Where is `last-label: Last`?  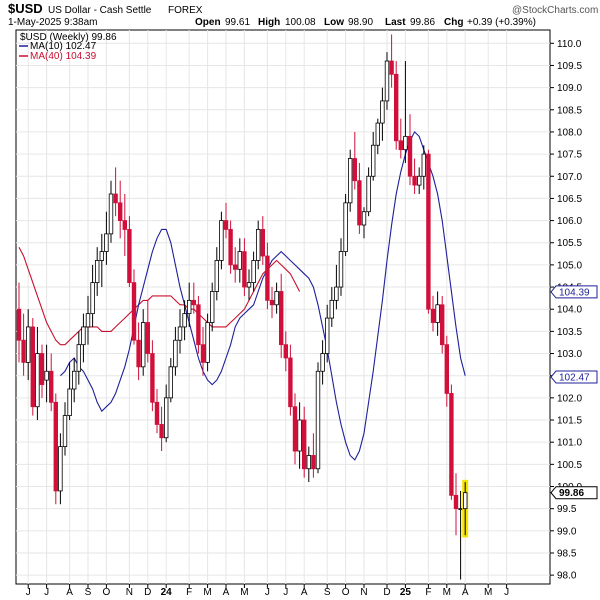
last-label: Last is located at coordinates (395, 22).